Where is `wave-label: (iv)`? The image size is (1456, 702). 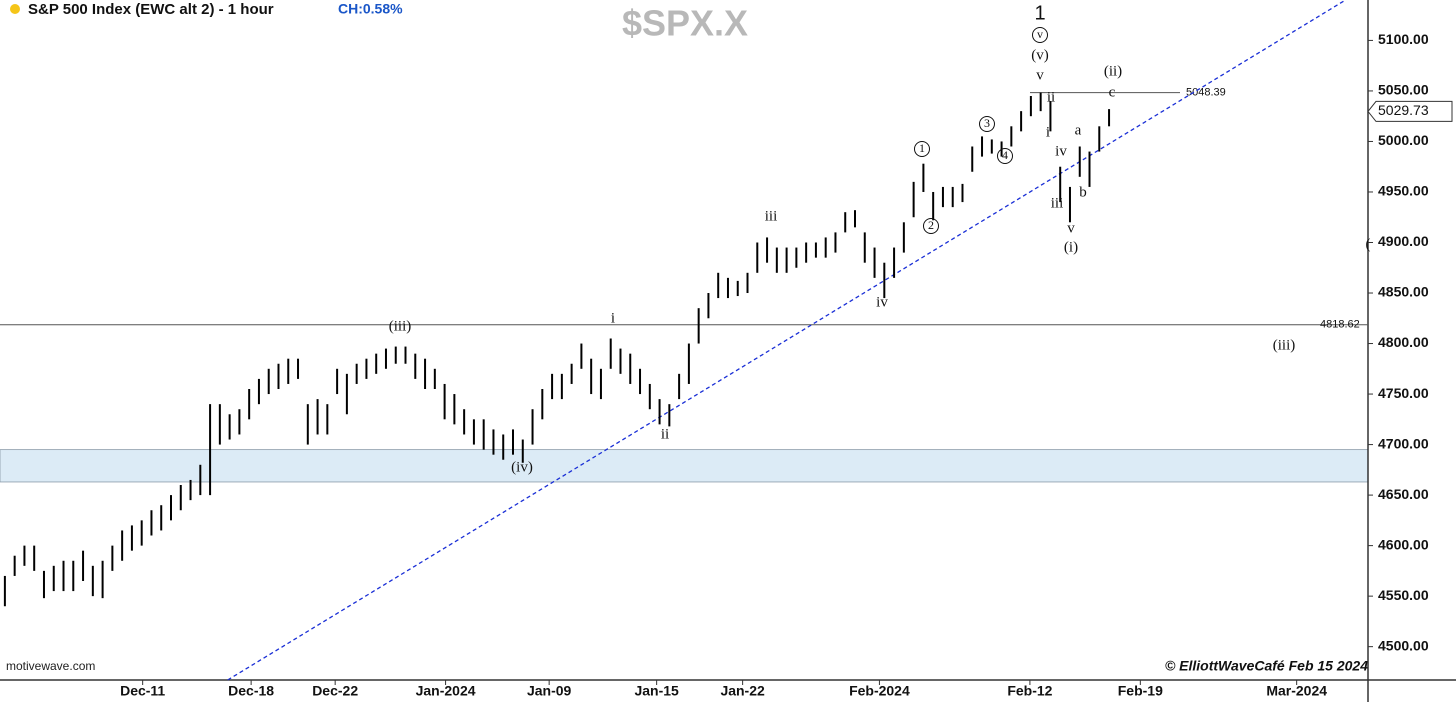
wave-label: (iv) is located at coordinates (522, 467).